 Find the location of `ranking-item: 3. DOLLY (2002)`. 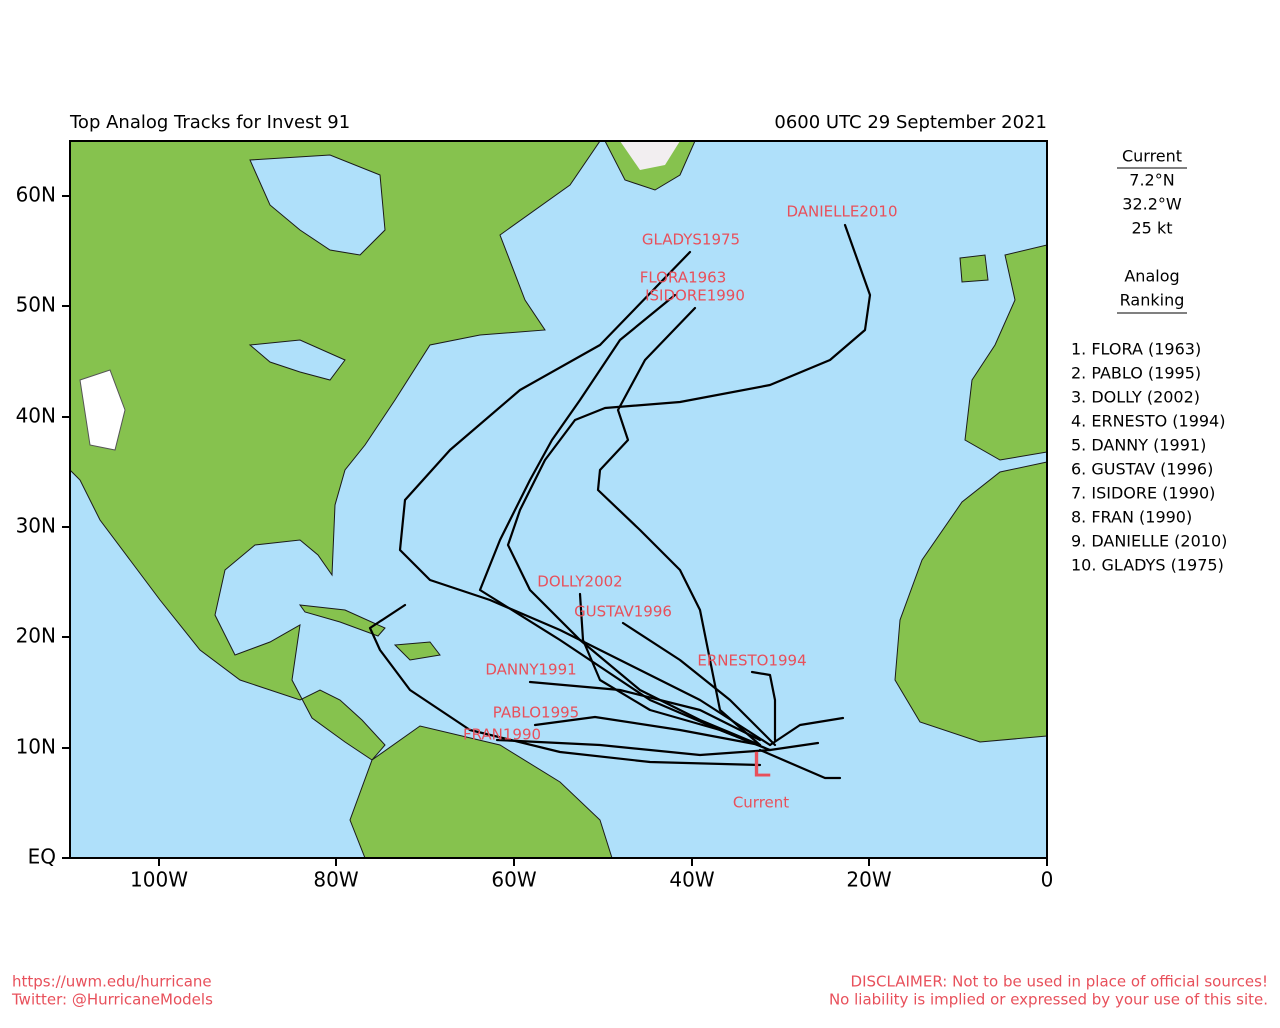

ranking-item: 3. DOLLY (2002) is located at coordinates (1135, 397).